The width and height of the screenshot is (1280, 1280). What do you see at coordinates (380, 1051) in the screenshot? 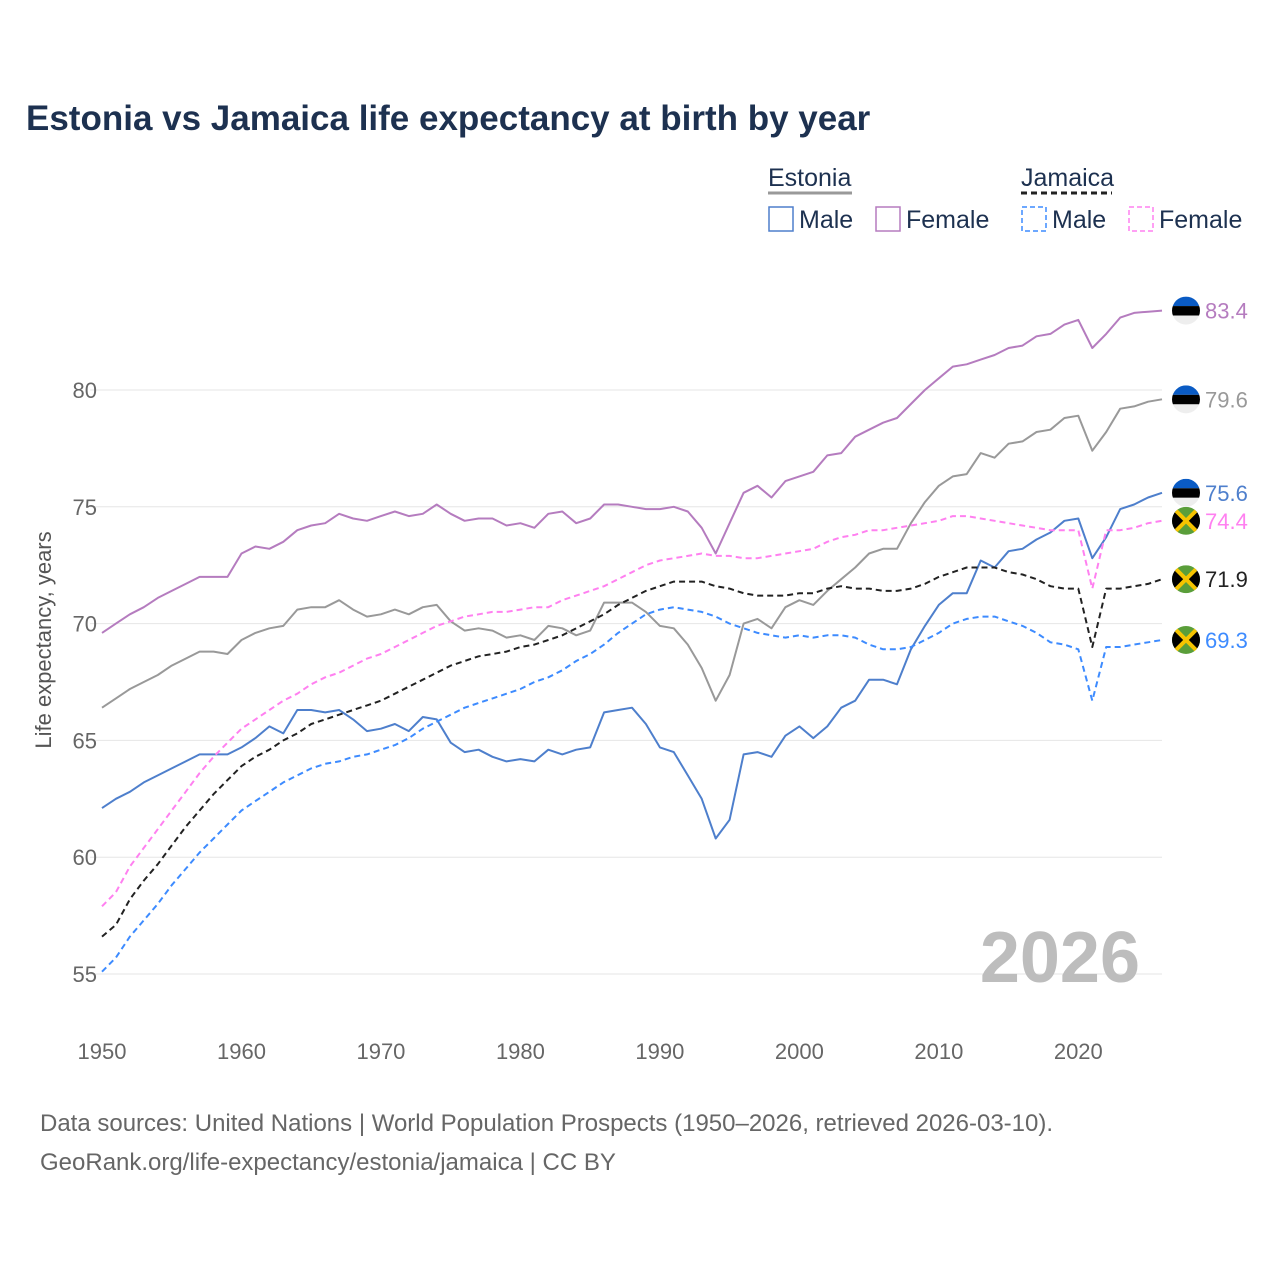
I see `x-tick-label: 1970` at bounding box center [380, 1051].